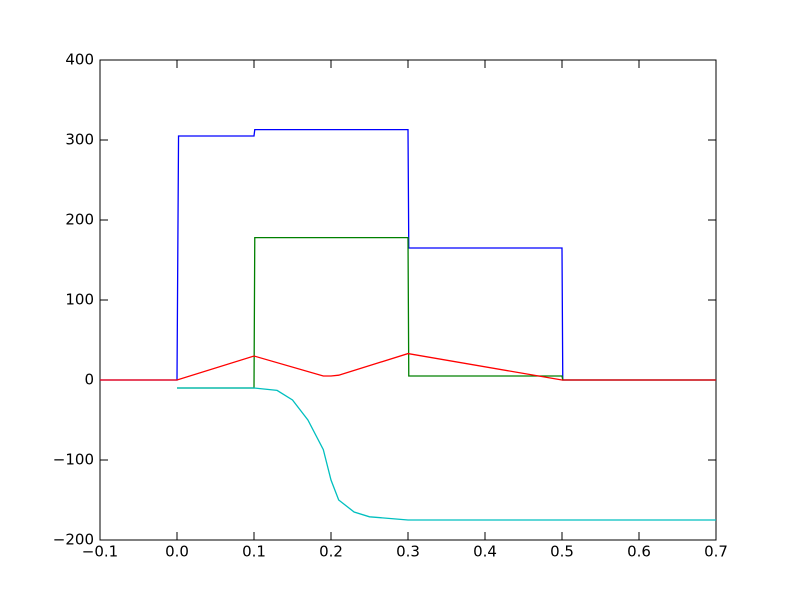 The image size is (796, 600). I want to click on x-tick-label: 0.2, so click(331, 552).